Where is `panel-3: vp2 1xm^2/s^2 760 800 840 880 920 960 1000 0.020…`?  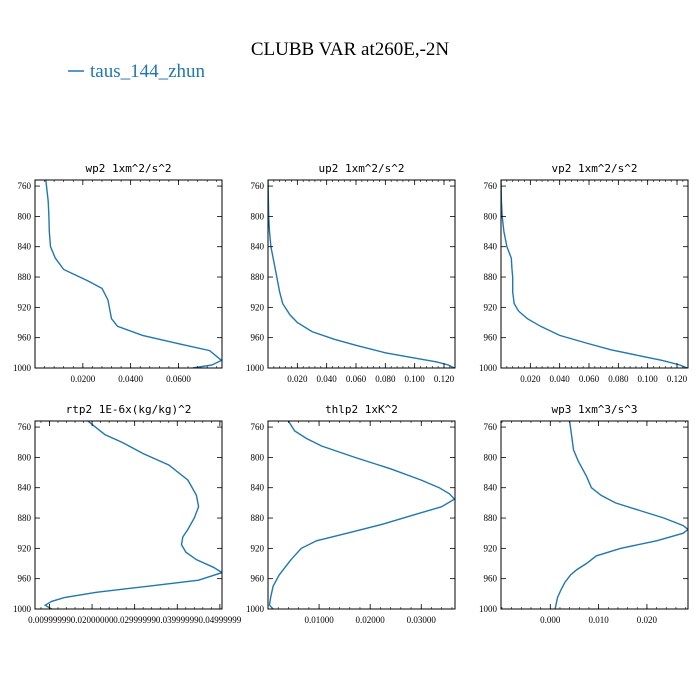
panel-3: vp2 1xm^2/s^2 760 800 840 880 920 960 1000 0.020… is located at coordinates (584, 273).